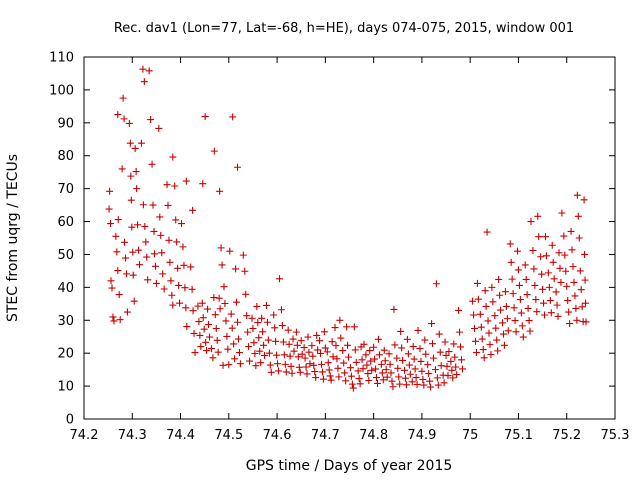 The width and height of the screenshot is (640, 480). What do you see at coordinates (65, 255) in the screenshot?
I see `y-tick-label: 50` at bounding box center [65, 255].